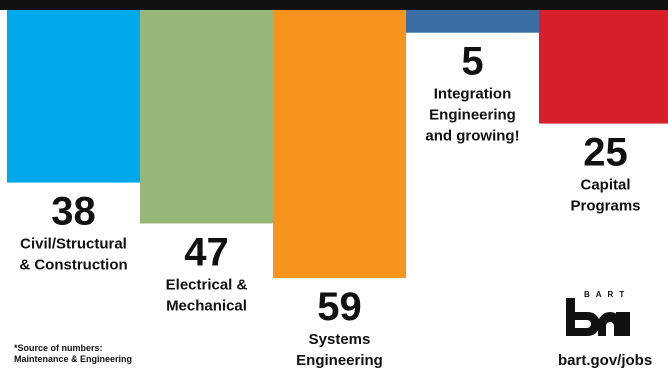 Image resolution: width=668 pixels, height=371 pixels. What do you see at coordinates (207, 284) in the screenshot?
I see `bar-category-label-2-line-1: Electrical &` at bounding box center [207, 284].